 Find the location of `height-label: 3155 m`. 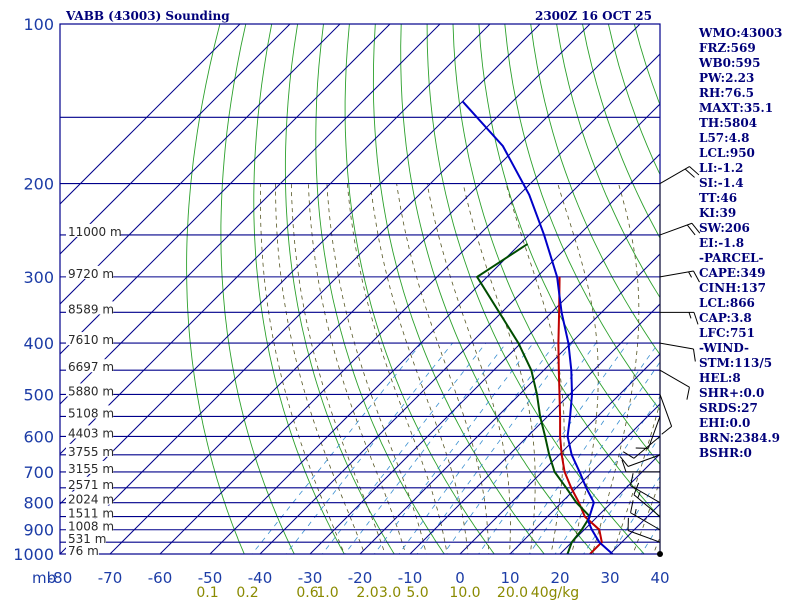

height-label: 3155 m is located at coordinates (91, 469).